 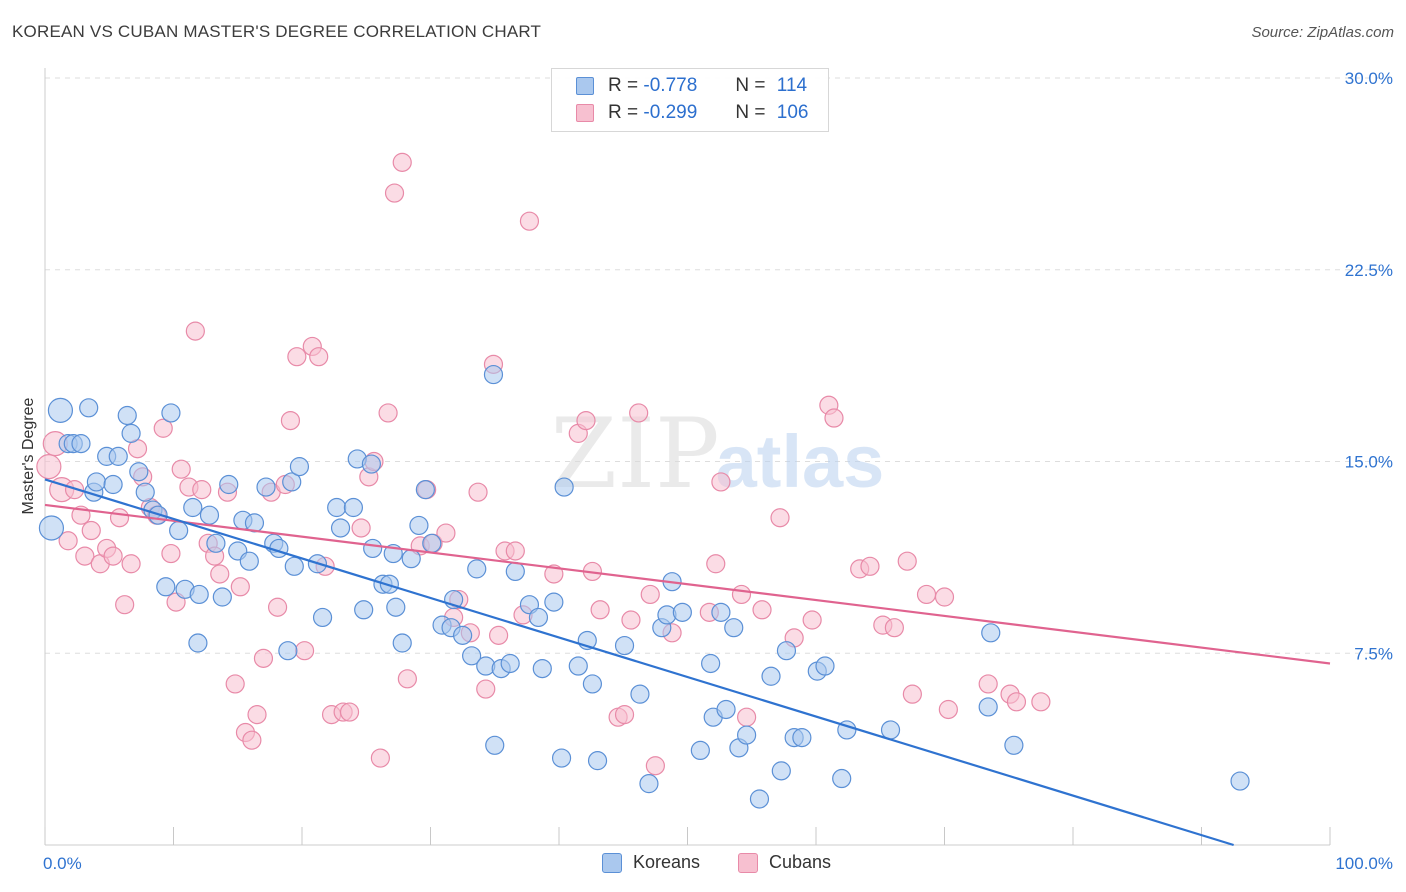 I want to click on legend-r-value-cubans: -0.299, so click(x=670, y=112).